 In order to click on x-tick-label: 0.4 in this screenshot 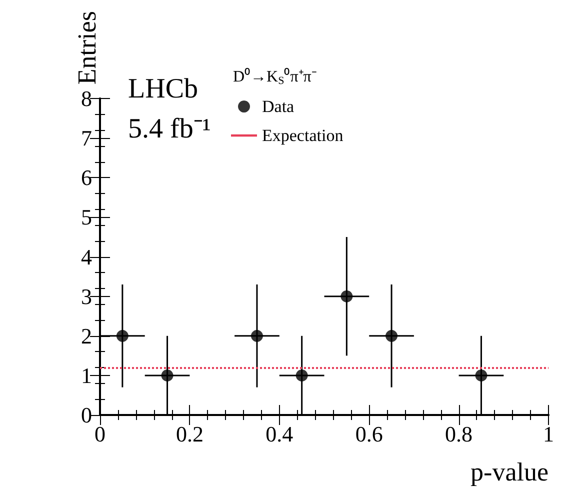, I will do `click(280, 434)`.